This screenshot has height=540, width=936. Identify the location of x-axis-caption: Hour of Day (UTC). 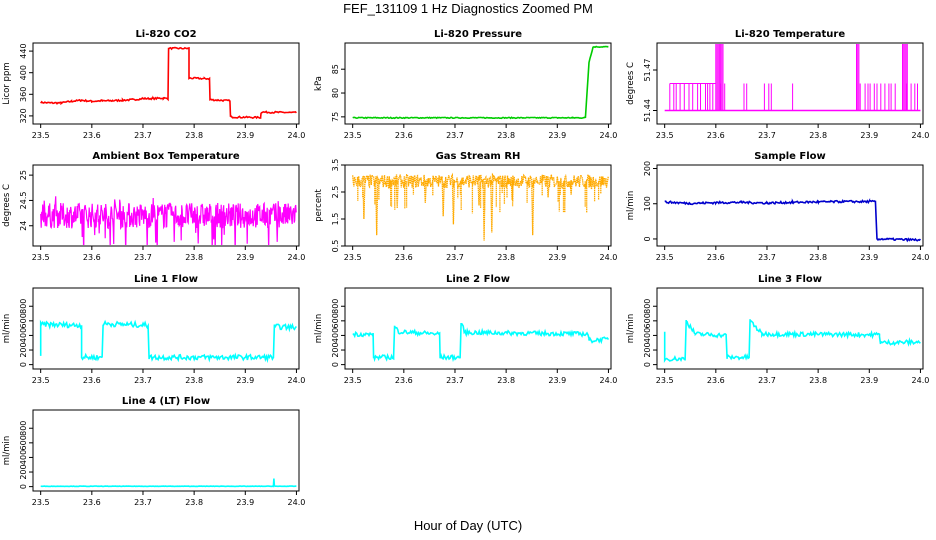
(468, 525).